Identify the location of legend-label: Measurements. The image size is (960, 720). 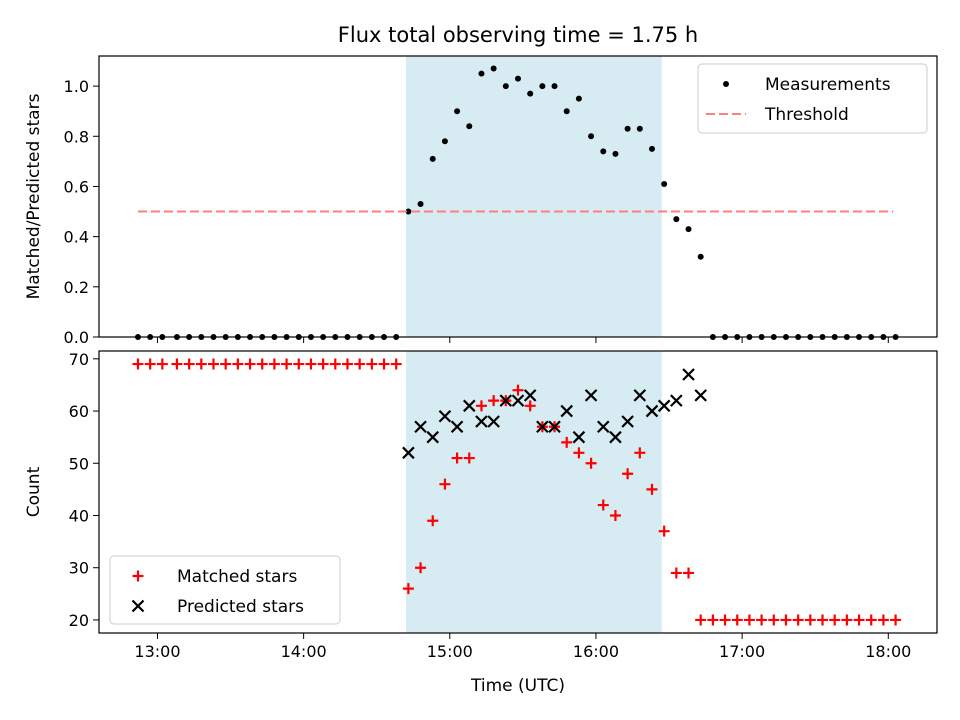
(828, 85).